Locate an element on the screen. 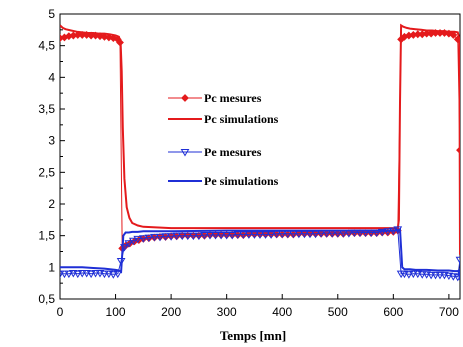 The width and height of the screenshot is (463, 347). y-tick-label: 2 is located at coordinates (51, 204).